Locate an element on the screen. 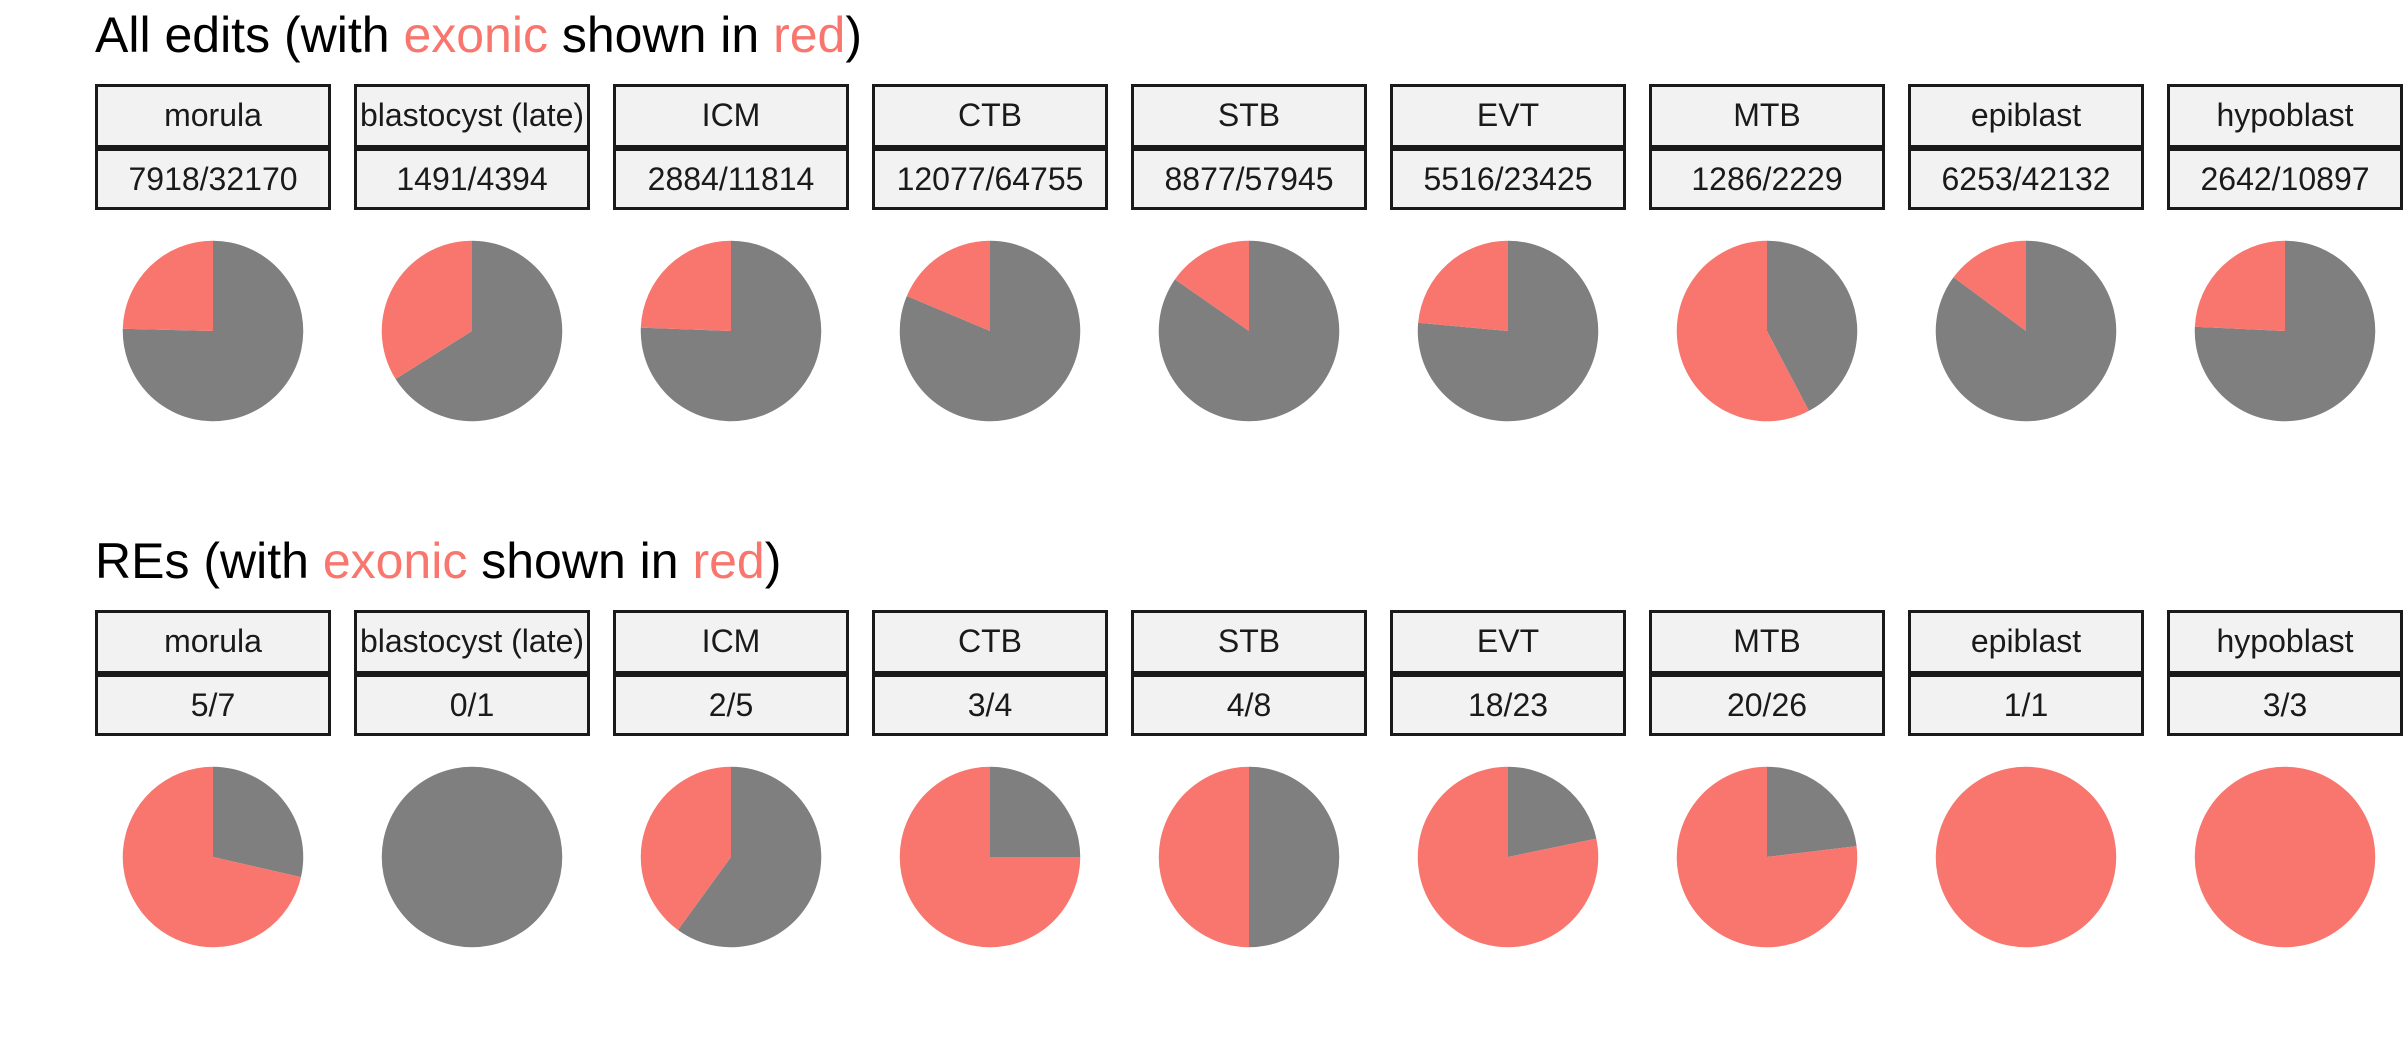 Image resolution: width=2405 pixels, height=1052 pixels. facet-strip-label: EVT is located at coordinates (1508, 115).